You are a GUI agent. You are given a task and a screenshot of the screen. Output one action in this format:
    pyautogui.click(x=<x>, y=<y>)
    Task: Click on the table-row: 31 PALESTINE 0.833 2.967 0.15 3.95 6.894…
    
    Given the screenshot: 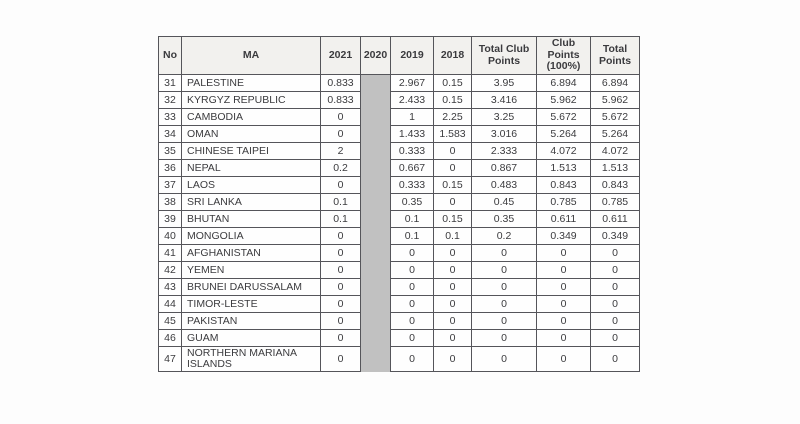 What is the action you would take?
    pyautogui.click(x=399, y=83)
    